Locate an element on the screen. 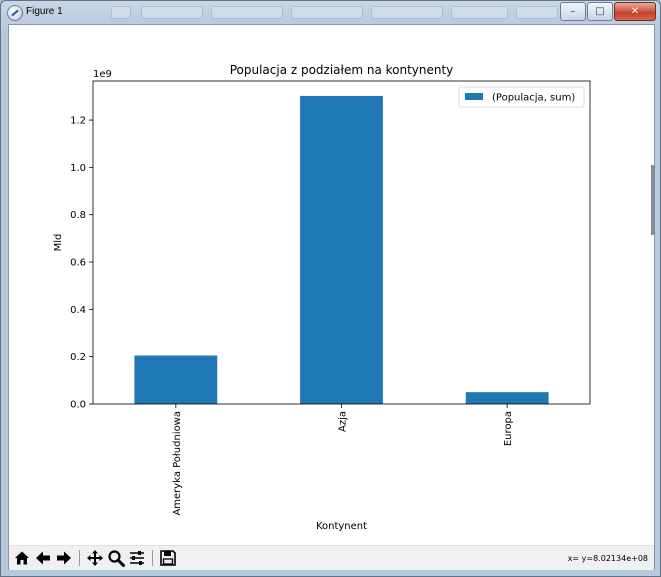 This screenshot has height=577, width=661. y-tick-label: 1.0 is located at coordinates (78, 168).